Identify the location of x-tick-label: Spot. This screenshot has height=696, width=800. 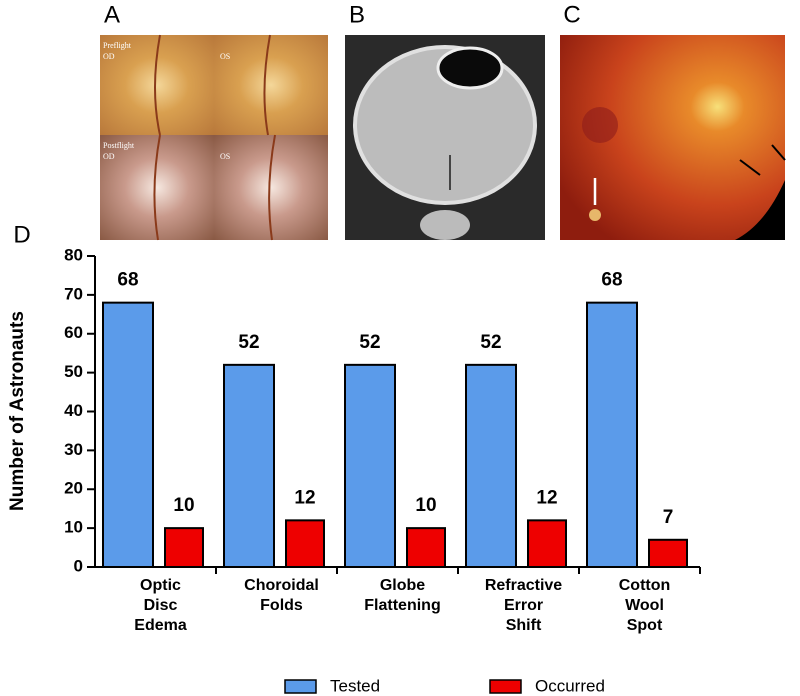
(645, 625).